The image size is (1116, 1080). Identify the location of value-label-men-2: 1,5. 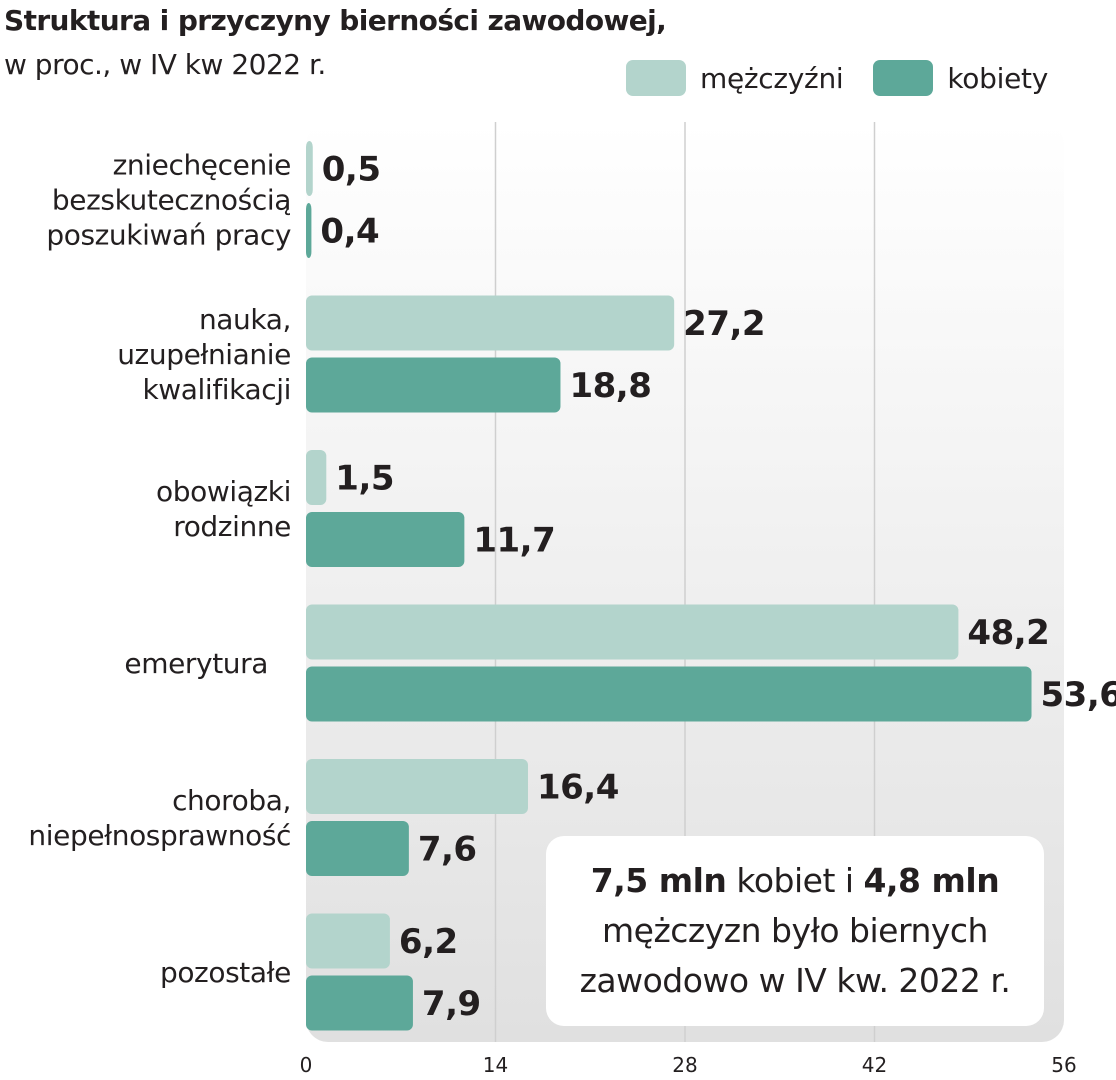
(364, 479).